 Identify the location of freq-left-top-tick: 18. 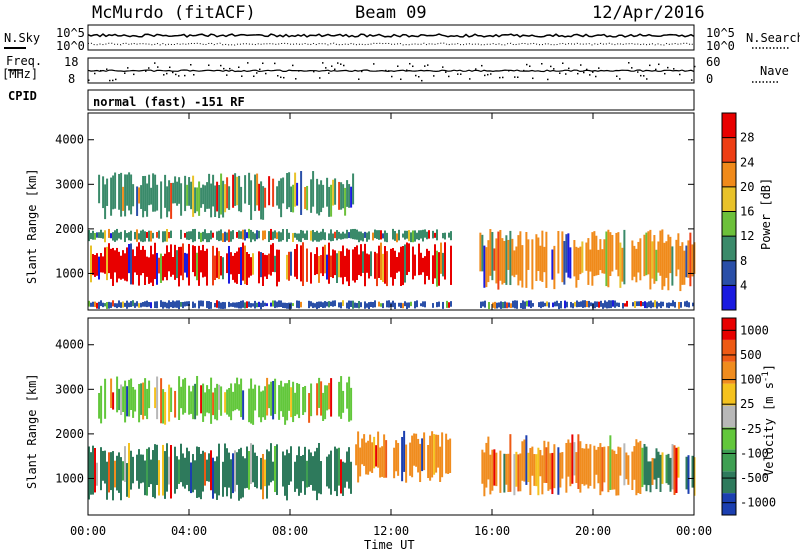
(71, 62).